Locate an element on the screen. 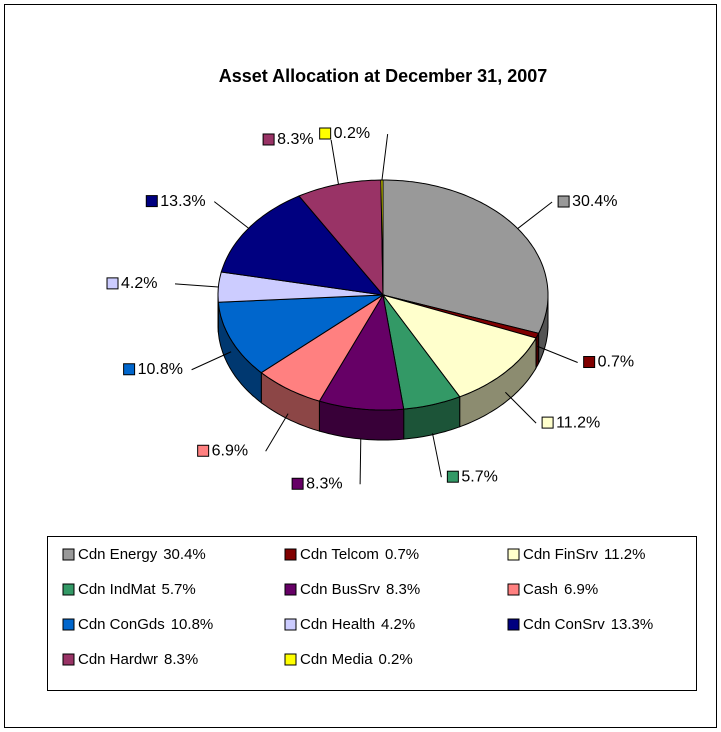 This screenshot has width=721, height=732. legend-name: Cash is located at coordinates (540, 589).